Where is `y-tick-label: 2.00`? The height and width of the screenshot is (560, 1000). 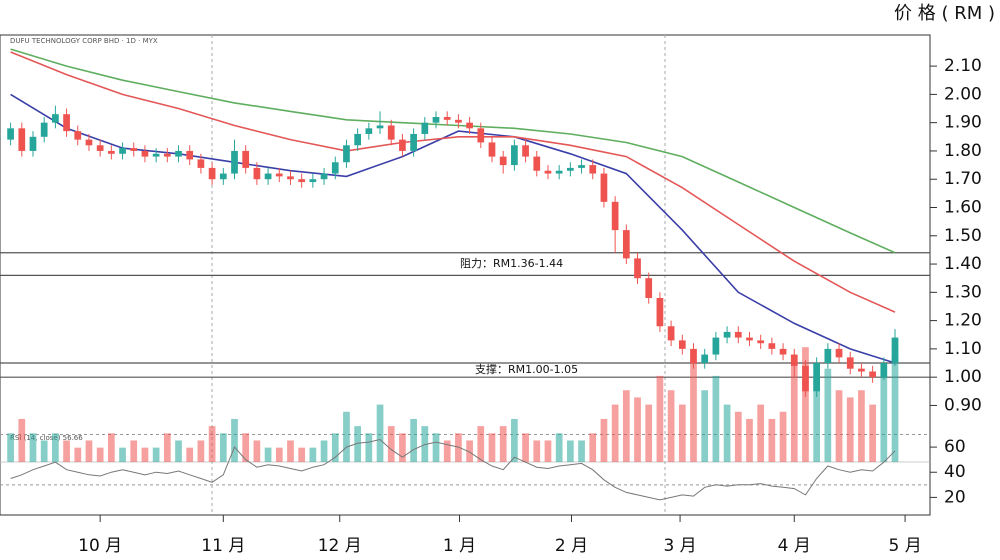 y-tick-label: 2.00 is located at coordinates (963, 94).